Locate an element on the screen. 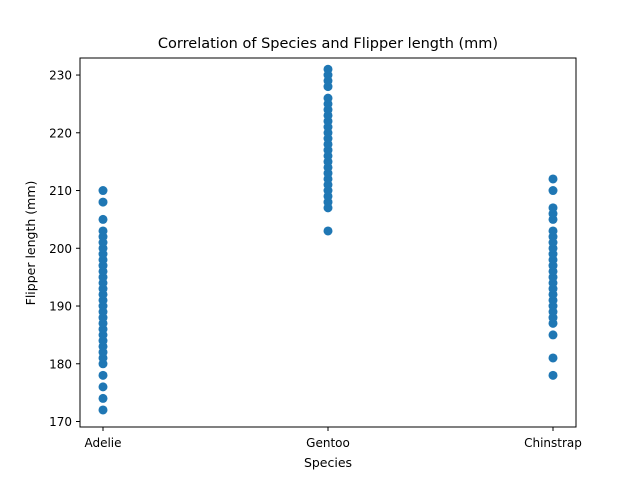 The width and height of the screenshot is (640, 480). x-axis-label: Species is located at coordinates (328, 462).